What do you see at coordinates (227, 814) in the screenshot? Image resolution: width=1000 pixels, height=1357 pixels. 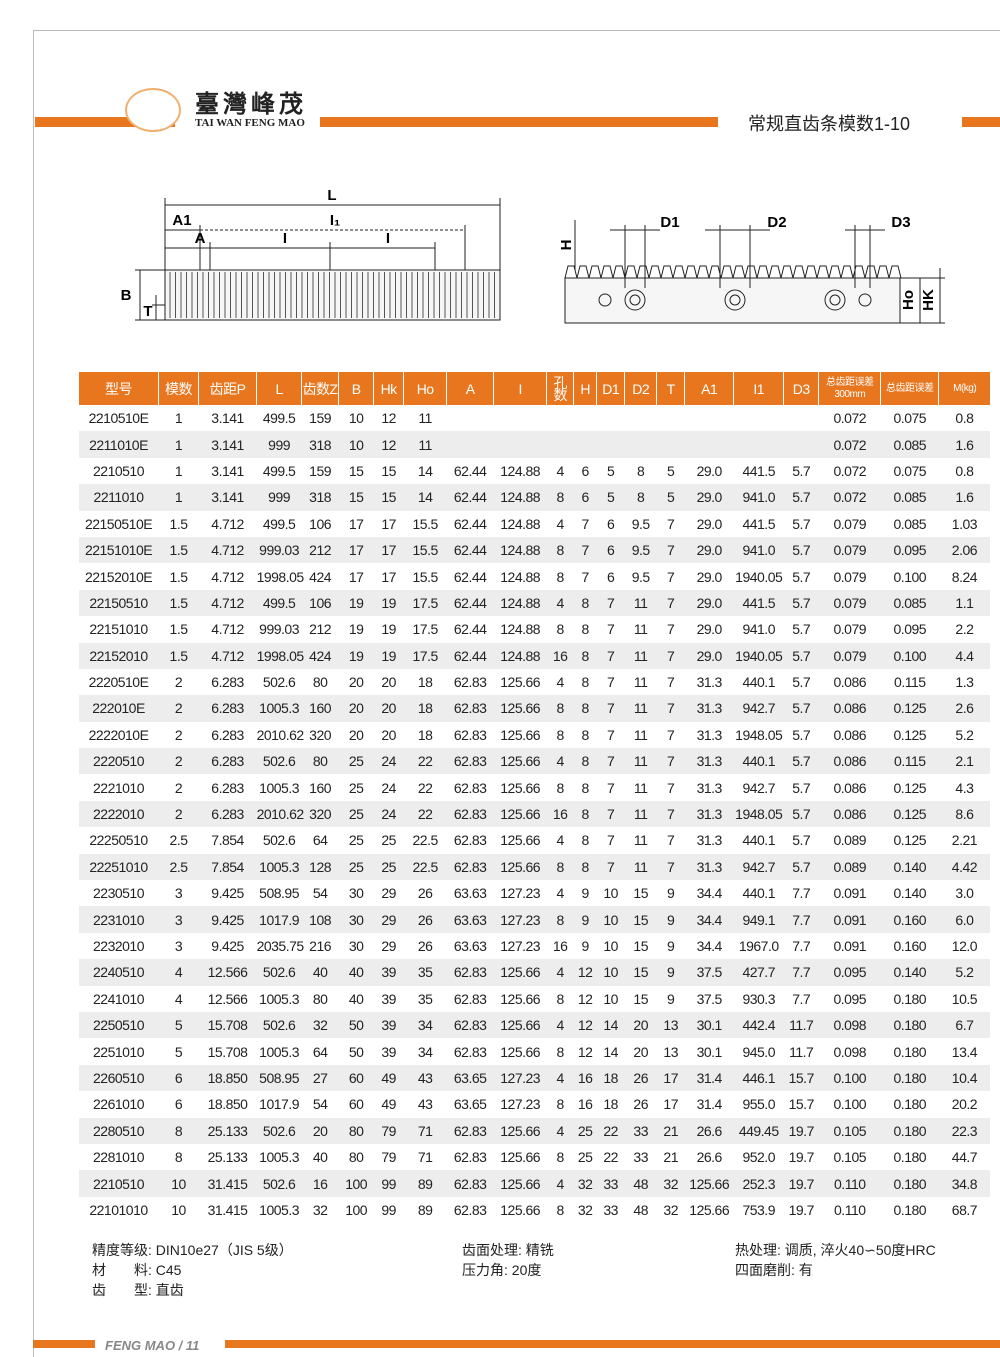 I see `table-cell: 6.283` at bounding box center [227, 814].